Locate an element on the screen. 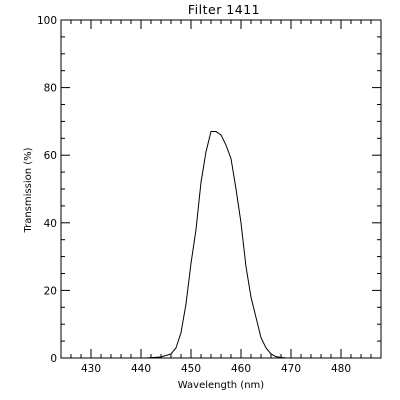 The height and width of the screenshot is (400, 400). y-tick-label: 100 is located at coordinates (47, 21).